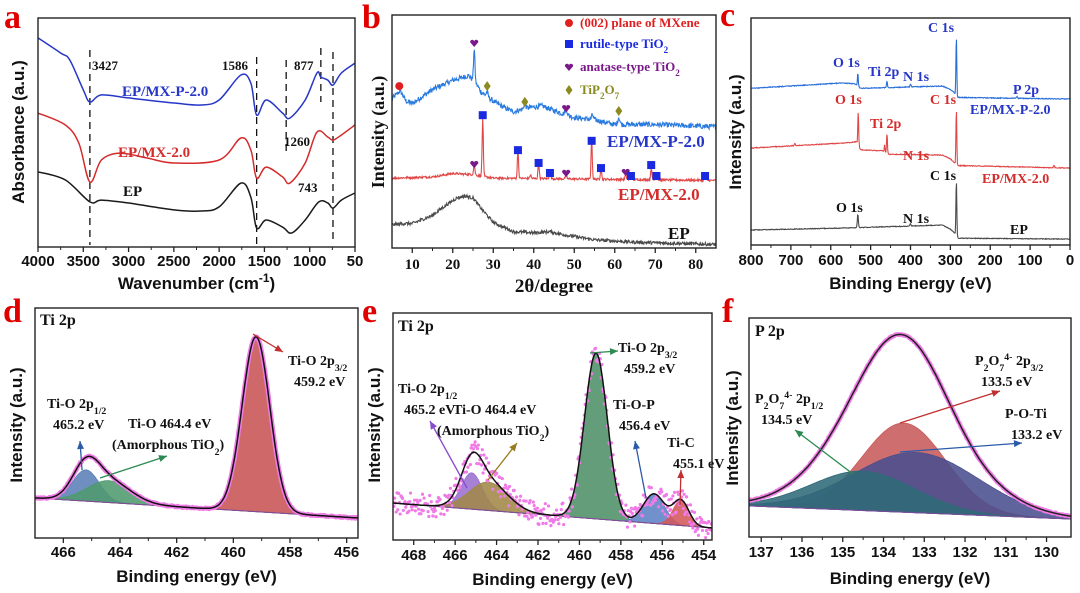  I want to click on x-axis-label: Binding Energy (eV), so click(910, 283).